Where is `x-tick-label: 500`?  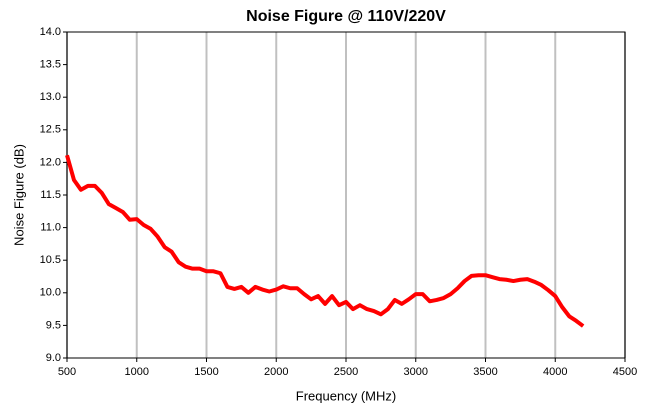
x-tick-label: 500 is located at coordinates (67, 372).